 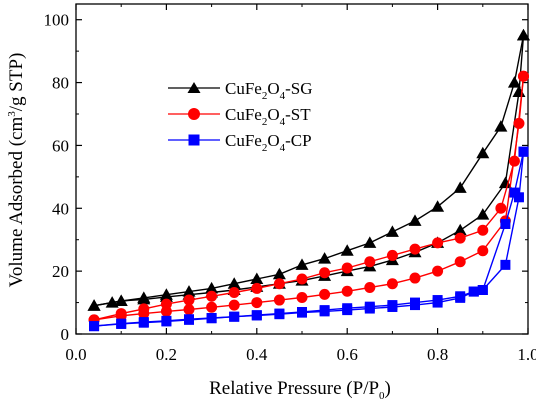 What do you see at coordinates (268, 142) in the screenshot?
I see `legend-label-cp: CuFe2O4-CP` at bounding box center [268, 142].